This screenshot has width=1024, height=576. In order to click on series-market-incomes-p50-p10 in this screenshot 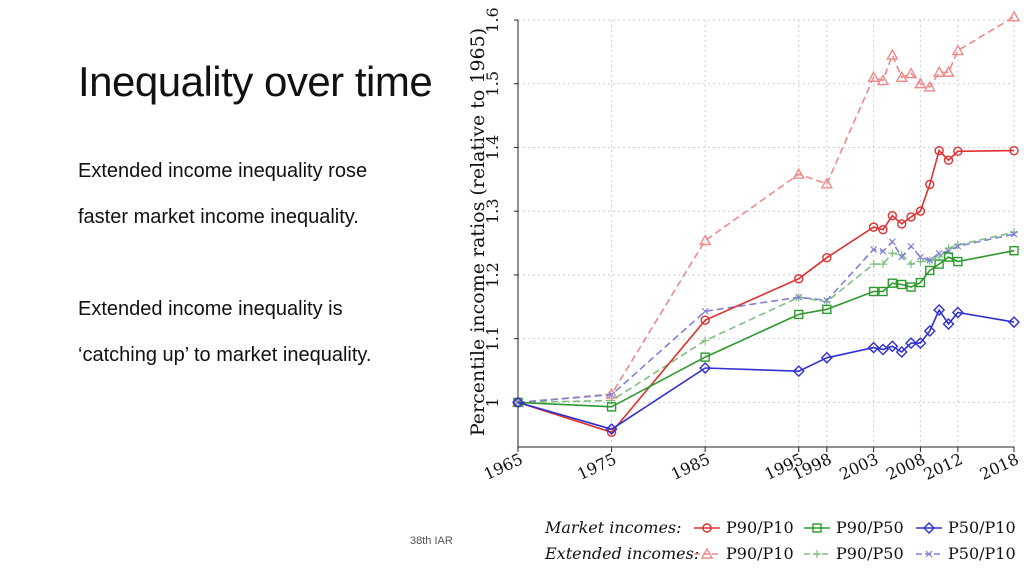, I will do `click(766, 369)`.